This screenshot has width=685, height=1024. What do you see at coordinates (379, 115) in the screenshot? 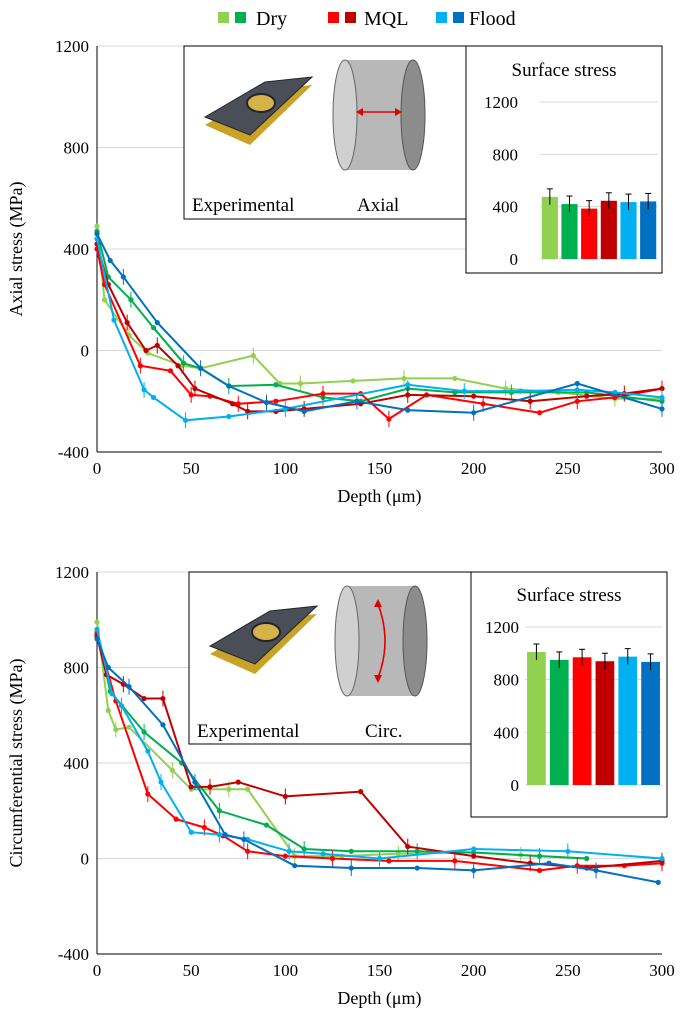
I see `workpiece-cylinder-icon` at bounding box center [379, 115].